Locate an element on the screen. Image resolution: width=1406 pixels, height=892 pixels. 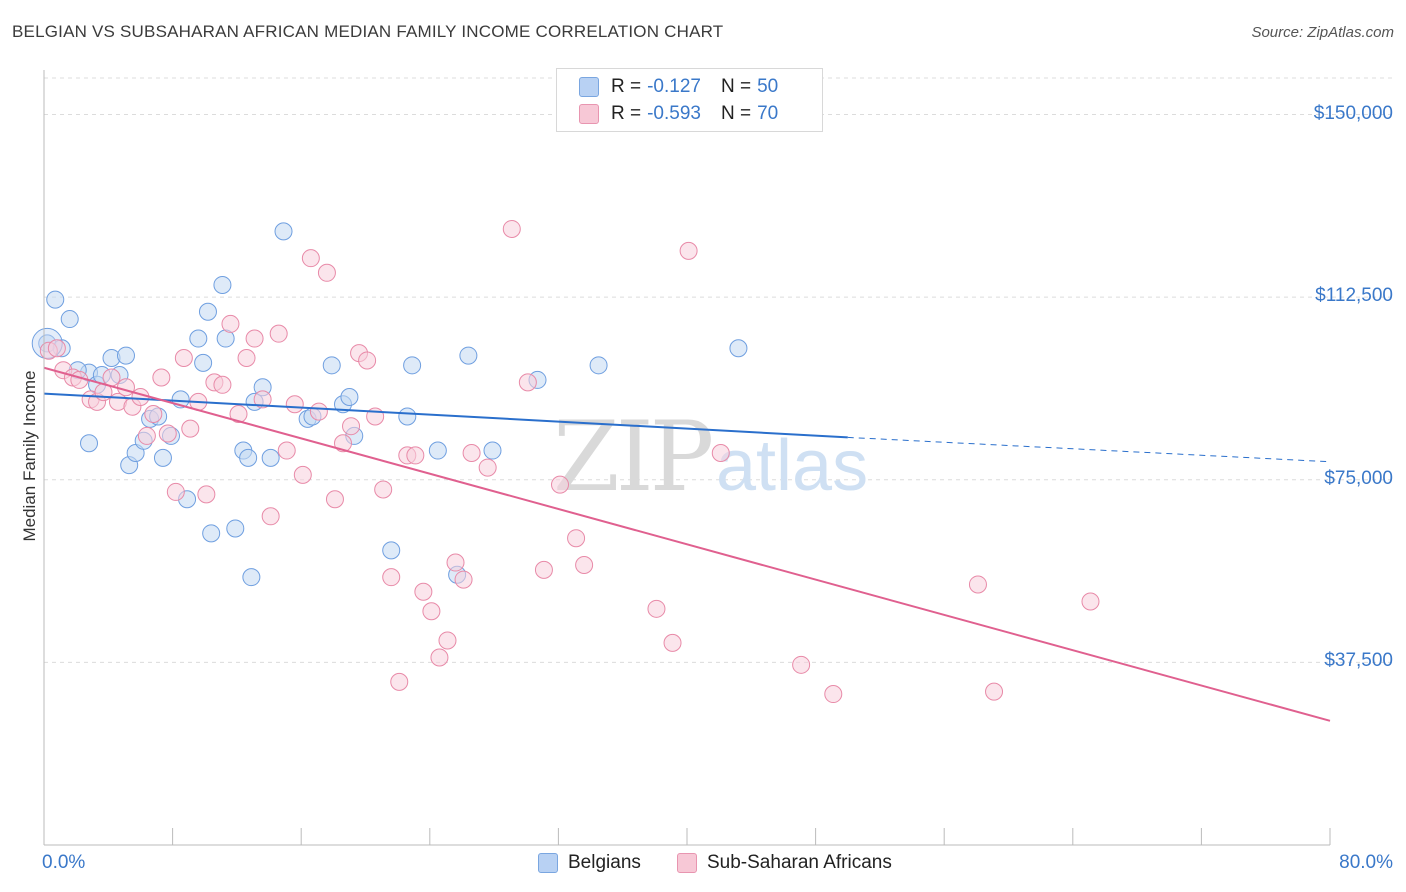
x-tick-label-max: 80.0% is located at coordinates (1366, 862).